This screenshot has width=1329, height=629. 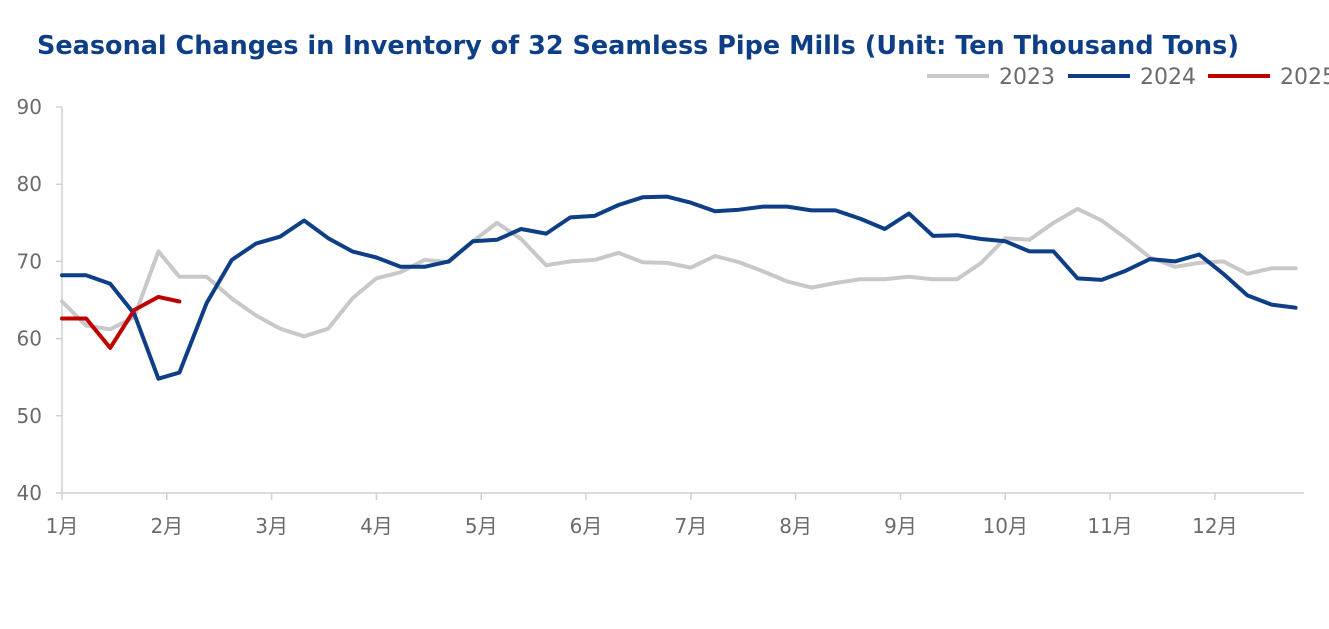 I want to click on legend-label-2023: 2023, so click(x=1027, y=77).